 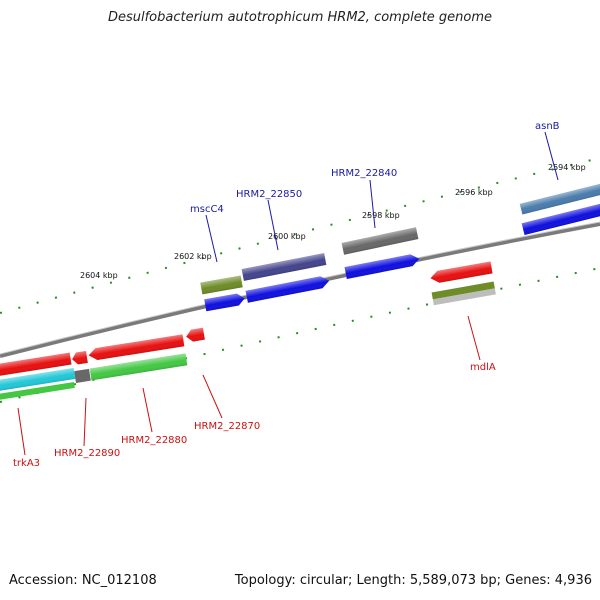 I want to click on leader-trkA3, so click(x=21, y=431).